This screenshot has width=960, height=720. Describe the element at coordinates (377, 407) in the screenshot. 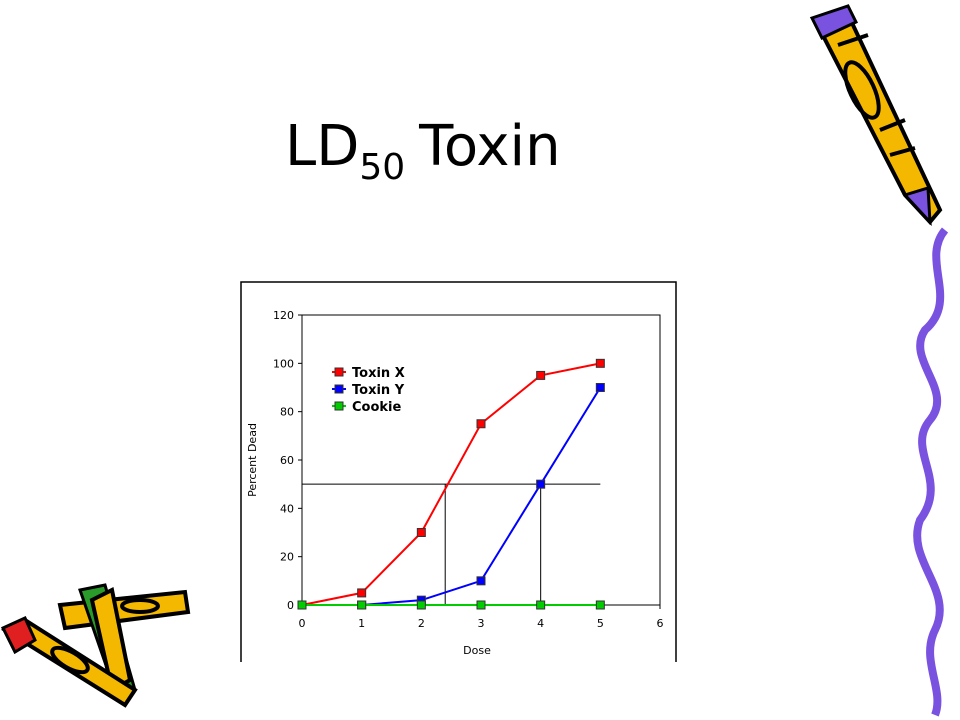

I see `legend-label: Cookie` at that location.